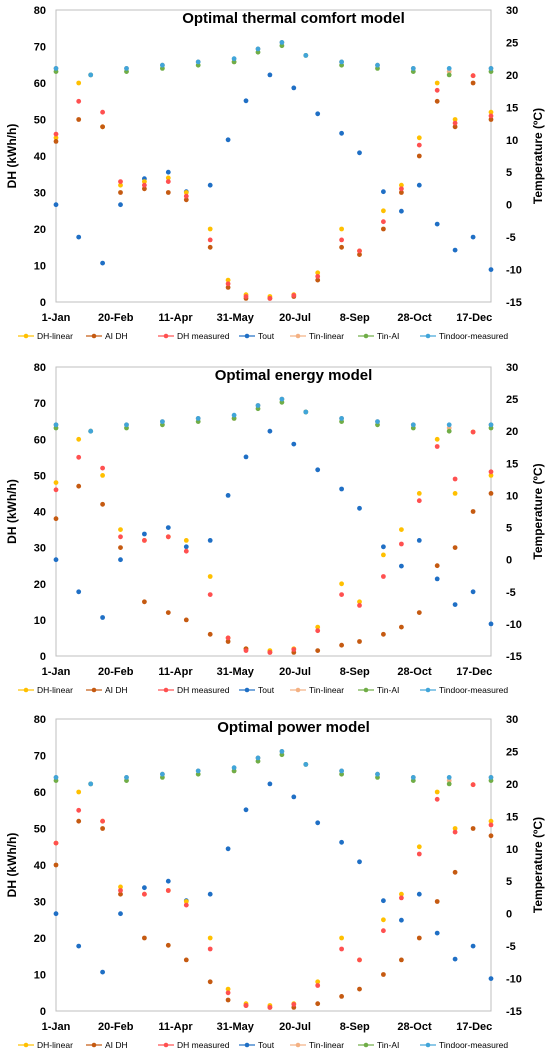 The height and width of the screenshot is (1053, 550). Describe the element at coordinates (40, 621) in the screenshot. I see `y-tick-label: 10` at that location.